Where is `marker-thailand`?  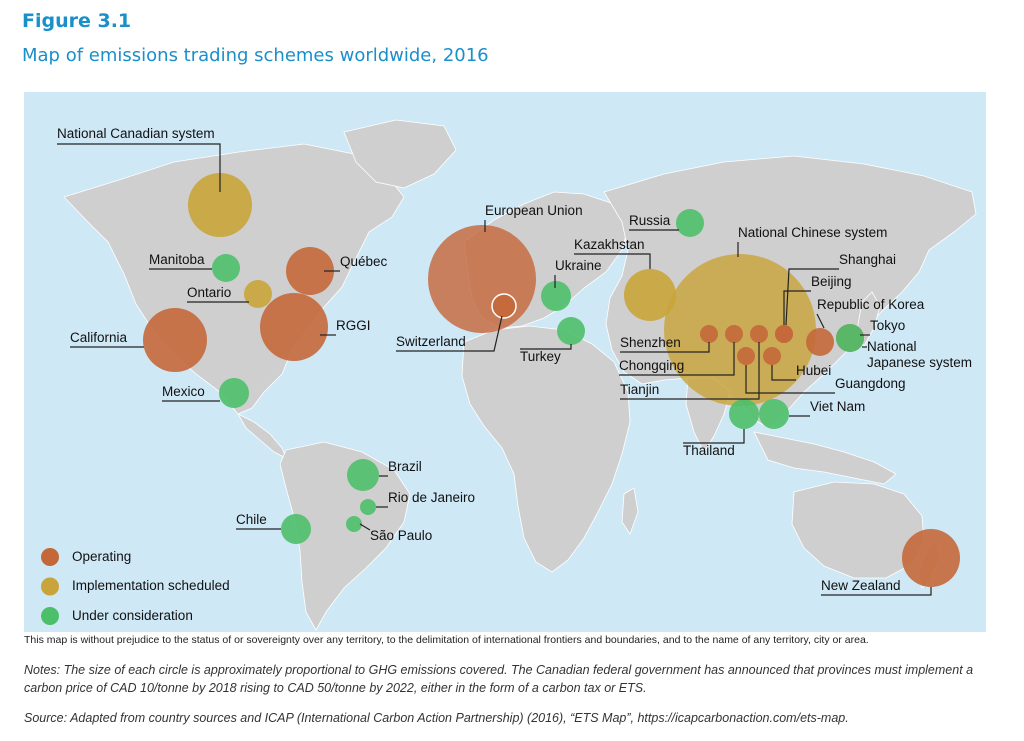
marker-thailand is located at coordinates (744, 414).